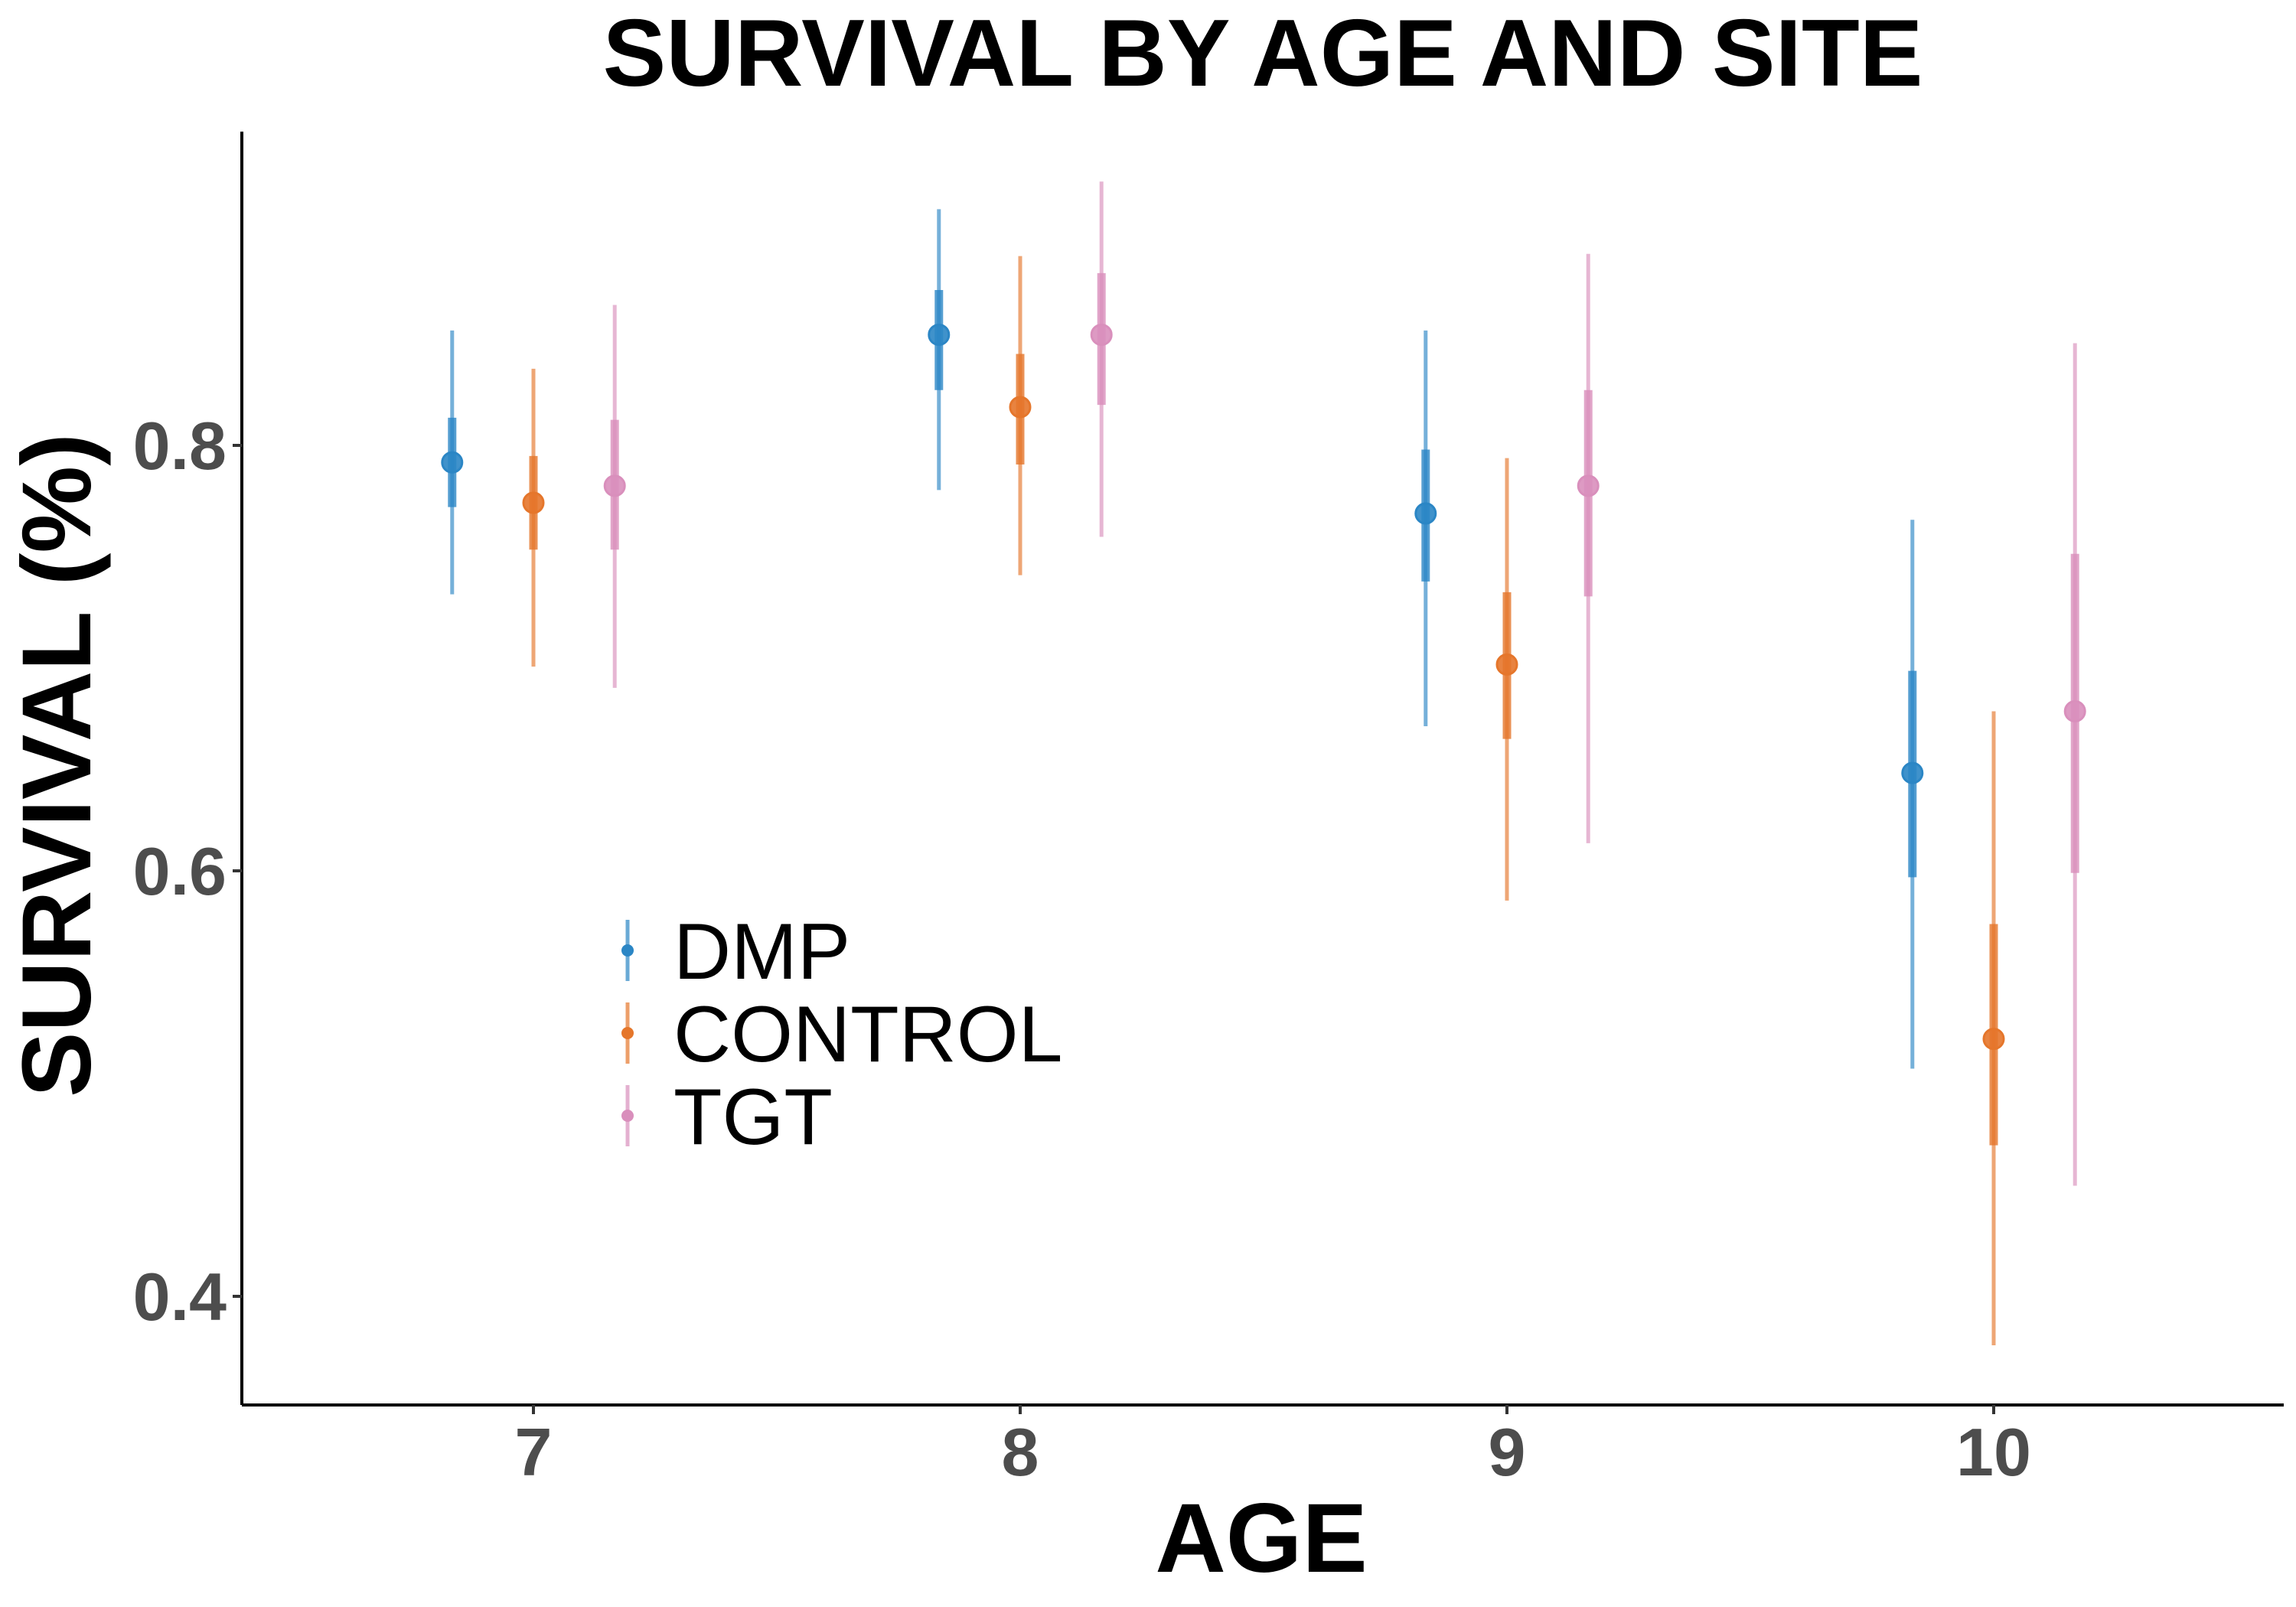 The image size is (2296, 1607). I want to click on legend-label: DMP, so click(761, 952).